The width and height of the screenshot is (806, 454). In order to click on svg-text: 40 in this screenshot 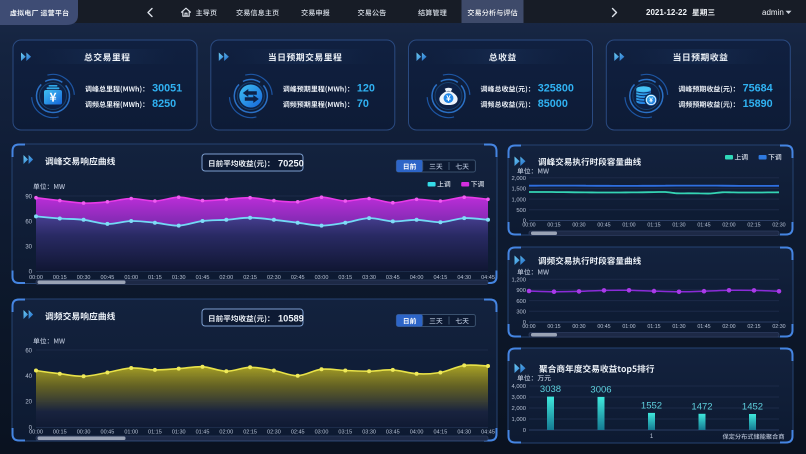, I will do `click(28, 377)`.